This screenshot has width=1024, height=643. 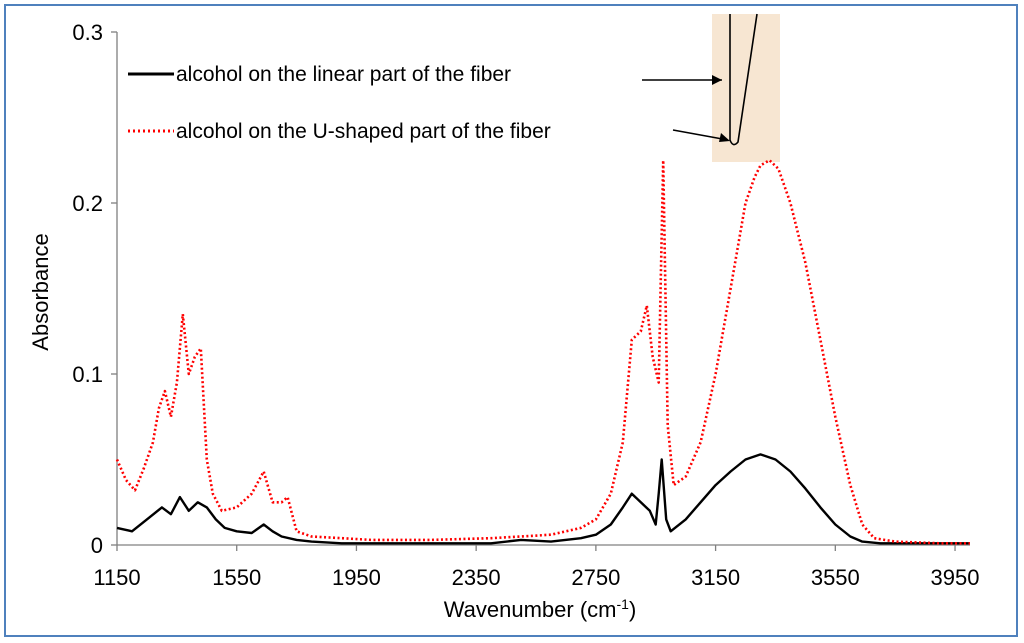 What do you see at coordinates (530, 609) in the screenshot?
I see `x-axis-title-main: Wavenumber (cm` at bounding box center [530, 609].